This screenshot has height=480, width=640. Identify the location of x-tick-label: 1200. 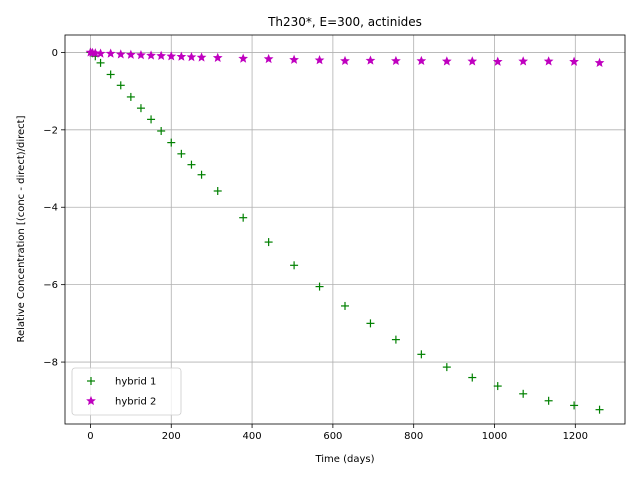
(575, 436).